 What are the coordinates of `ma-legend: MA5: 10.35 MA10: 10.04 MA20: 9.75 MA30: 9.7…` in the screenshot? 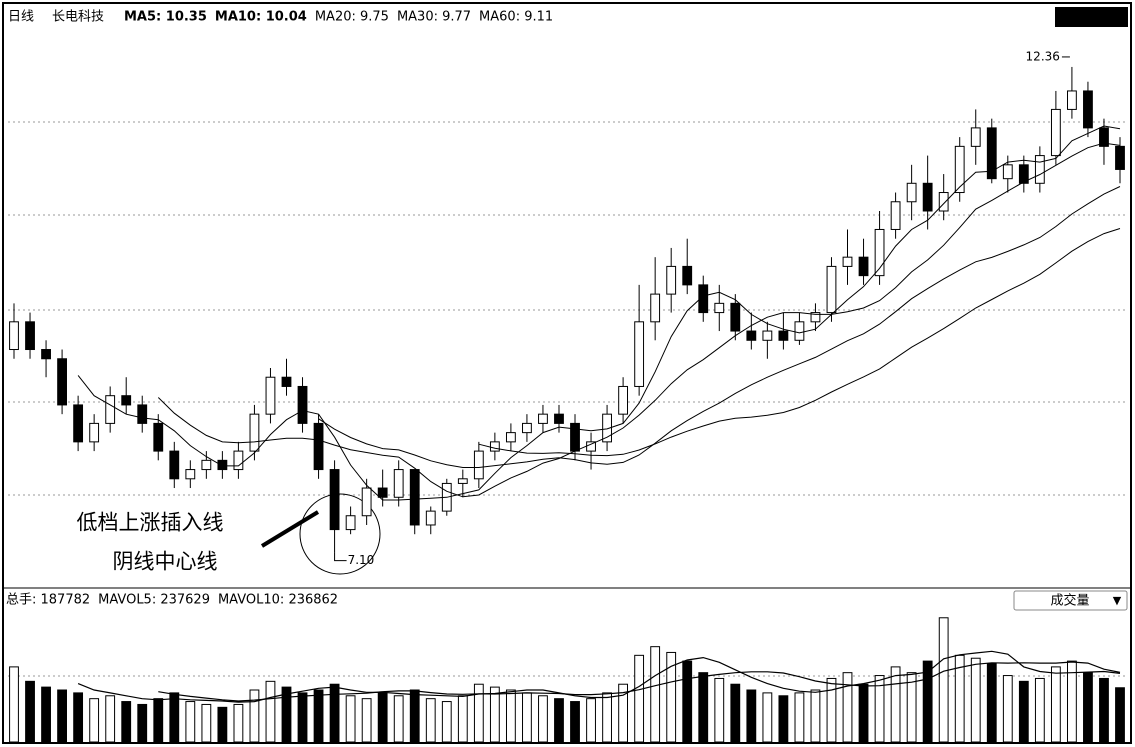 It's located at (338, 17).